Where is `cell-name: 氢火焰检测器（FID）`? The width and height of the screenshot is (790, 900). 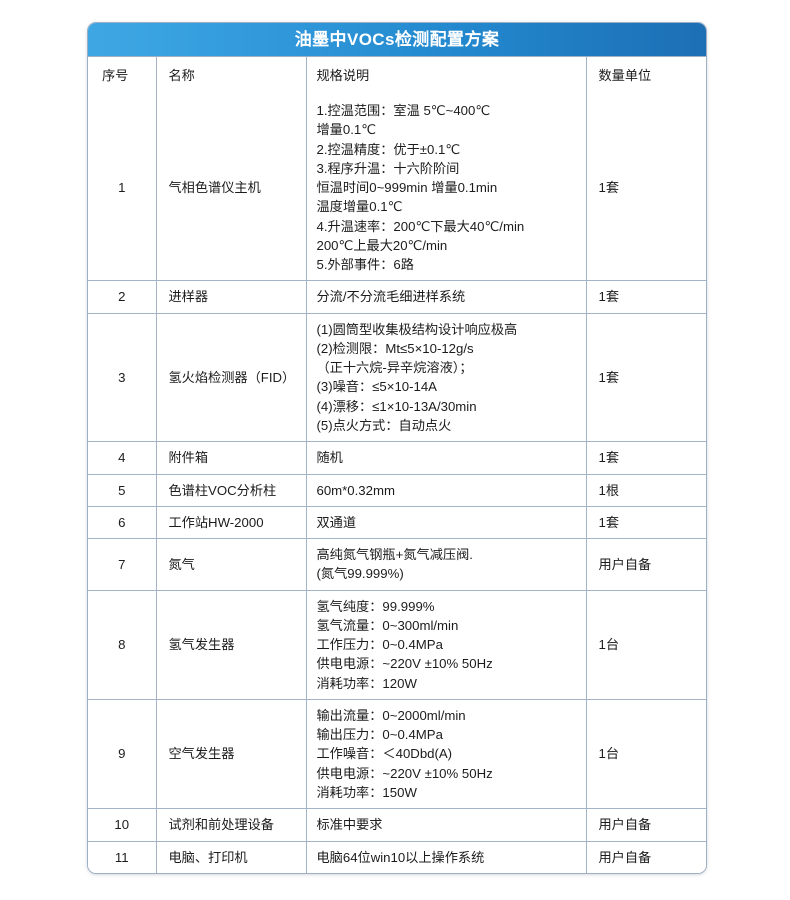
cell-name: 氢火焰检测器（FID） is located at coordinates (231, 377).